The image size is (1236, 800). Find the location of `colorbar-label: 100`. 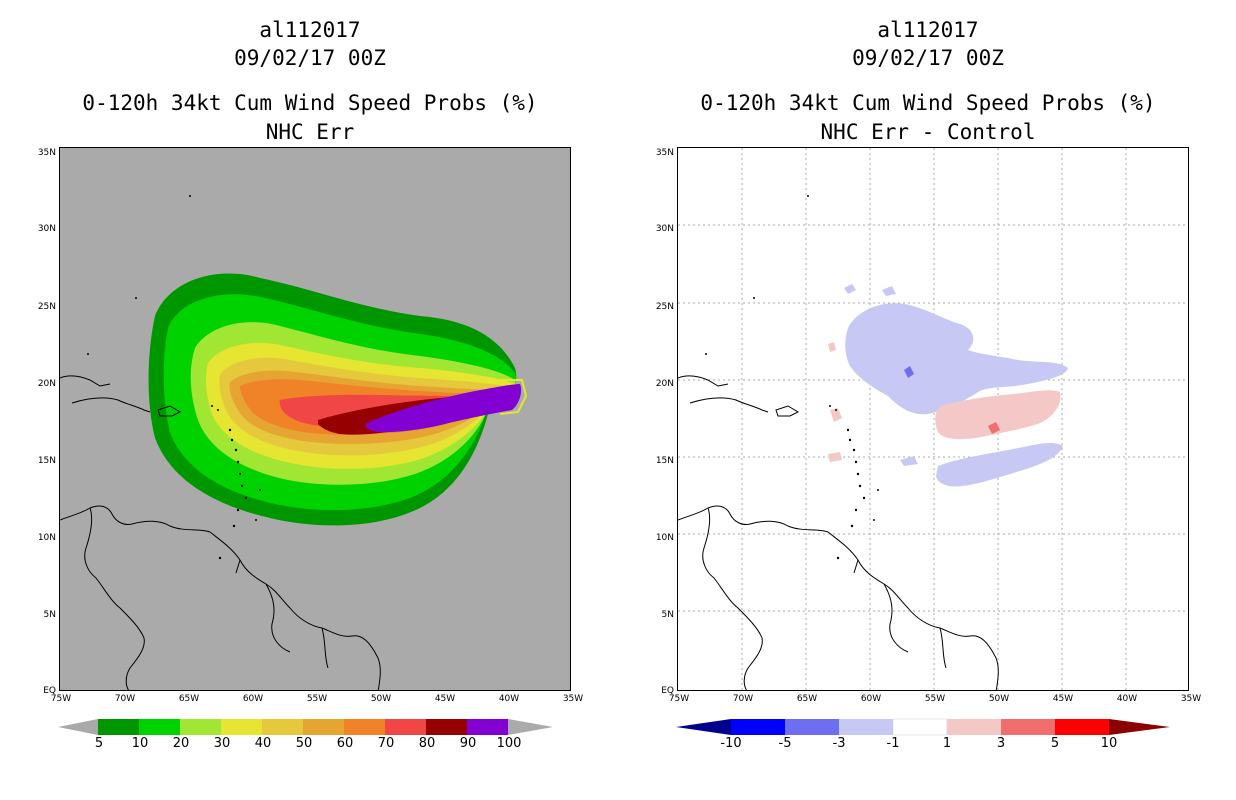

colorbar-label: 100 is located at coordinates (509, 743).